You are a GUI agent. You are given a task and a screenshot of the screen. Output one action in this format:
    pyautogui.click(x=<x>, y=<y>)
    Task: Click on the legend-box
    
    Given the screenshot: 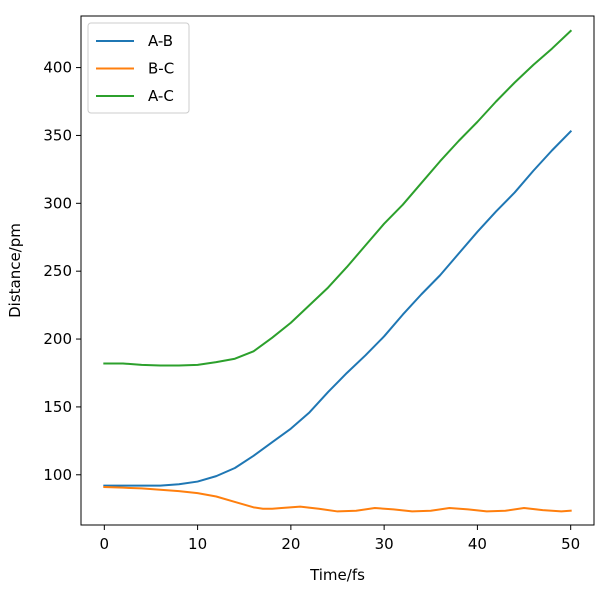 What is the action you would take?
    pyautogui.click(x=138, y=68)
    